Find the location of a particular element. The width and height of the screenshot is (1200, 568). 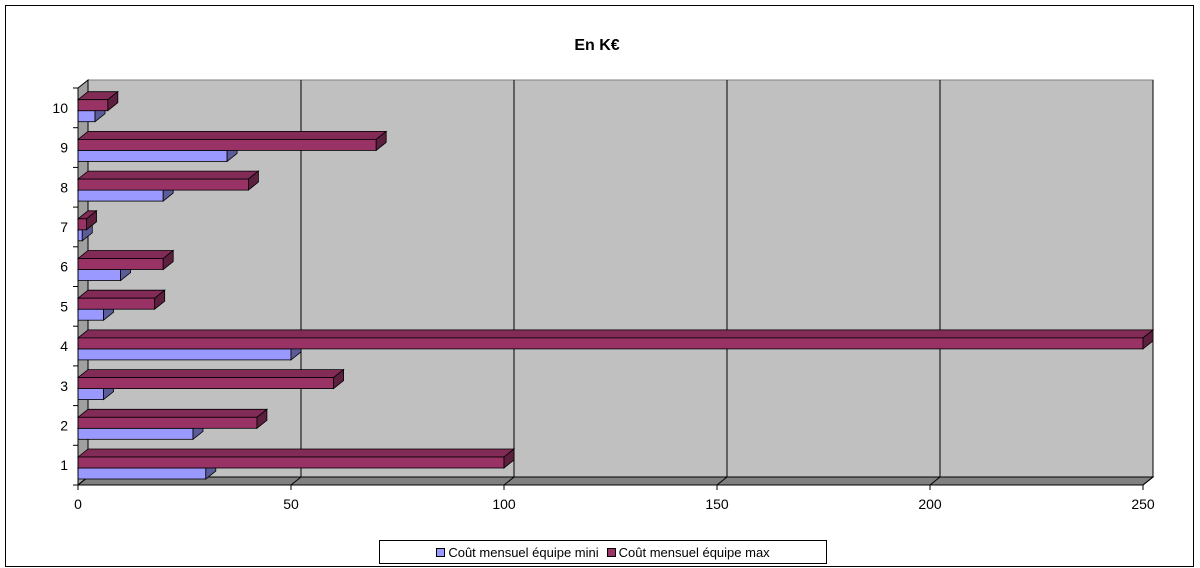

legend-swatch-max is located at coordinates (611, 552).